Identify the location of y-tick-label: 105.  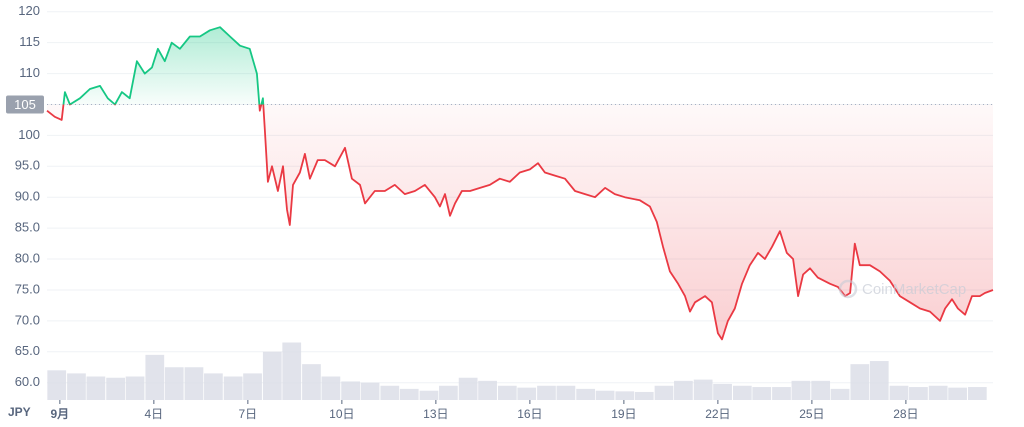
(25, 104).